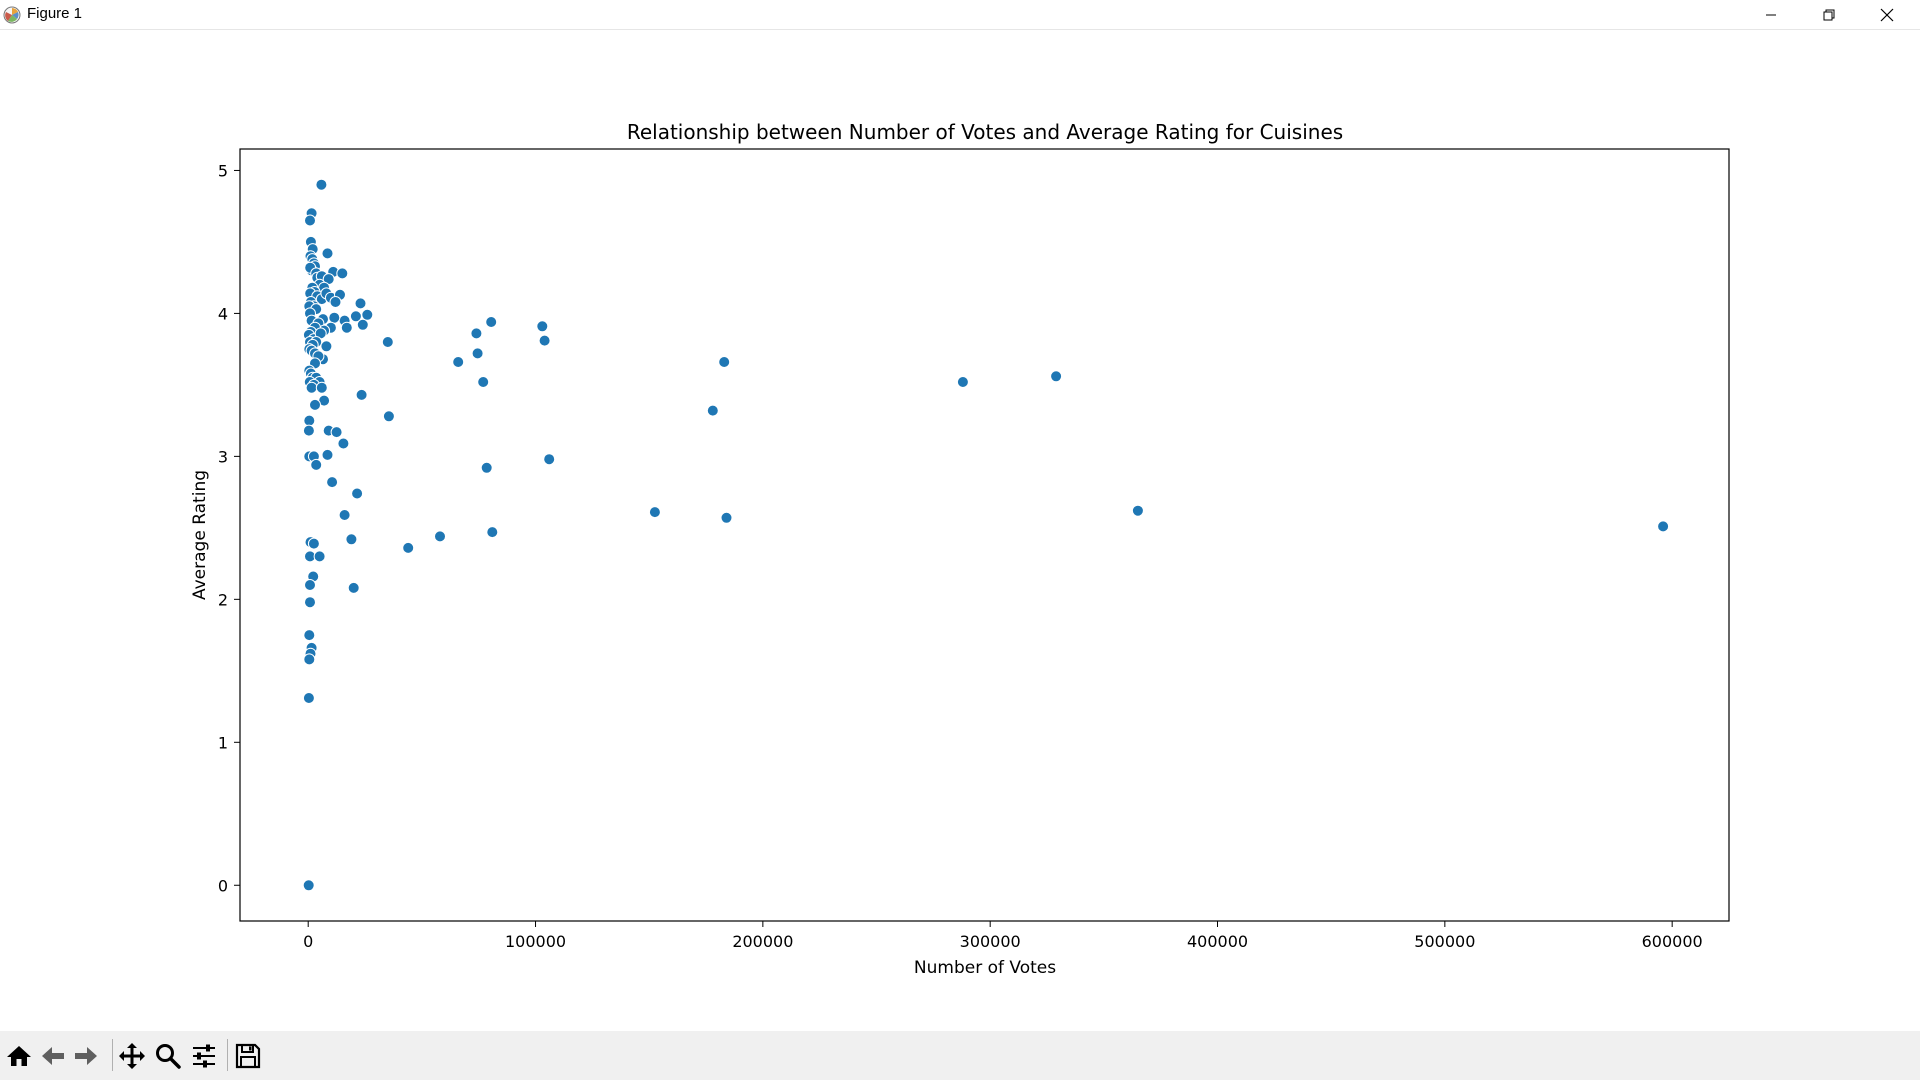  I want to click on home-button, so click(19, 1056).